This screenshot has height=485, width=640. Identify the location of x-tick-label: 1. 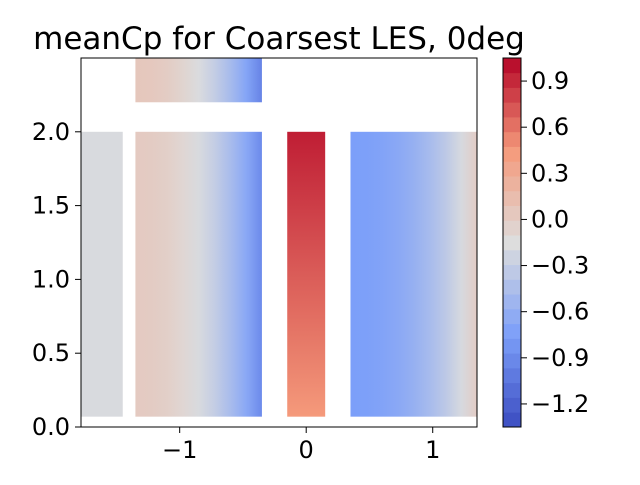
(432, 450).